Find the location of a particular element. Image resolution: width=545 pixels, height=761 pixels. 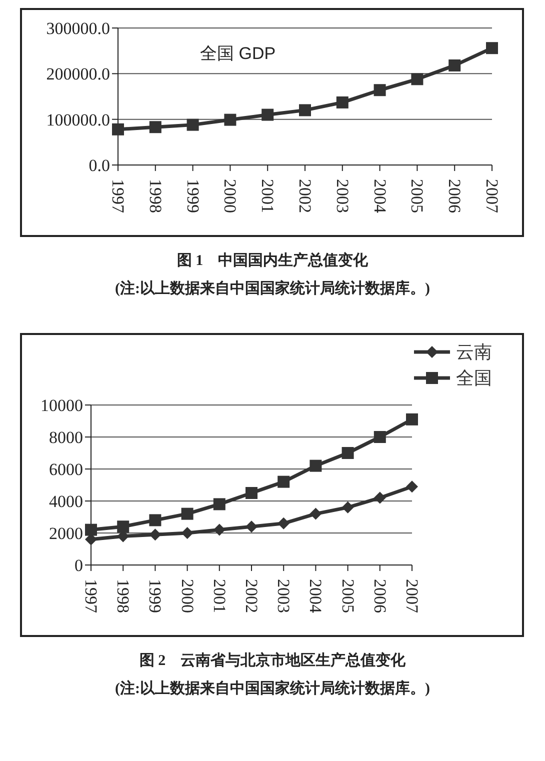

legend-label: 云南 is located at coordinates (474, 352).